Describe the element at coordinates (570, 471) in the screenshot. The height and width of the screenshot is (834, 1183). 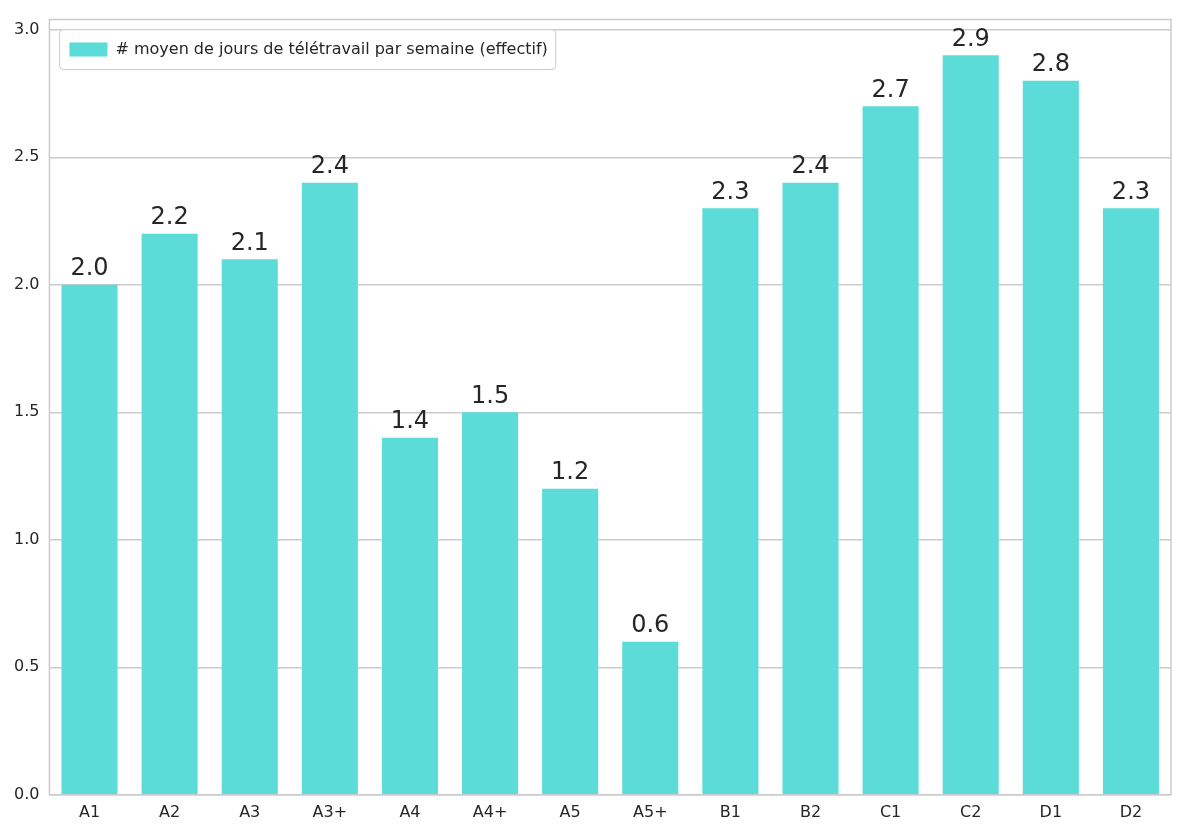
I see `data-label: 1.2` at that location.